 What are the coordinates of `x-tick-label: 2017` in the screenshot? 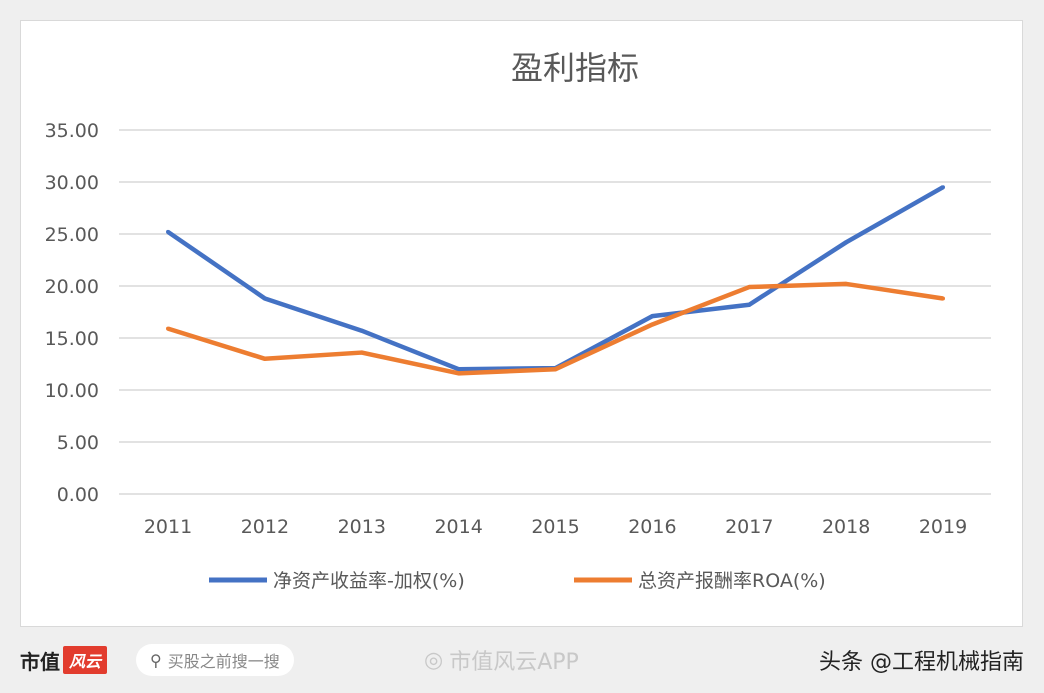 It's located at (749, 527).